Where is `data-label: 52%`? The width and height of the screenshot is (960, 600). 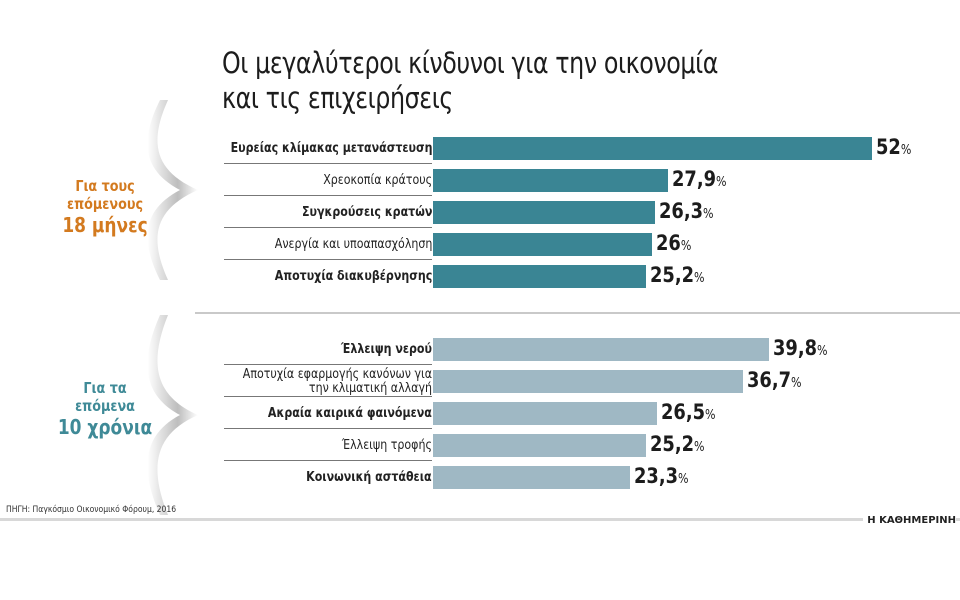
data-label: 52% is located at coordinates (893, 147).